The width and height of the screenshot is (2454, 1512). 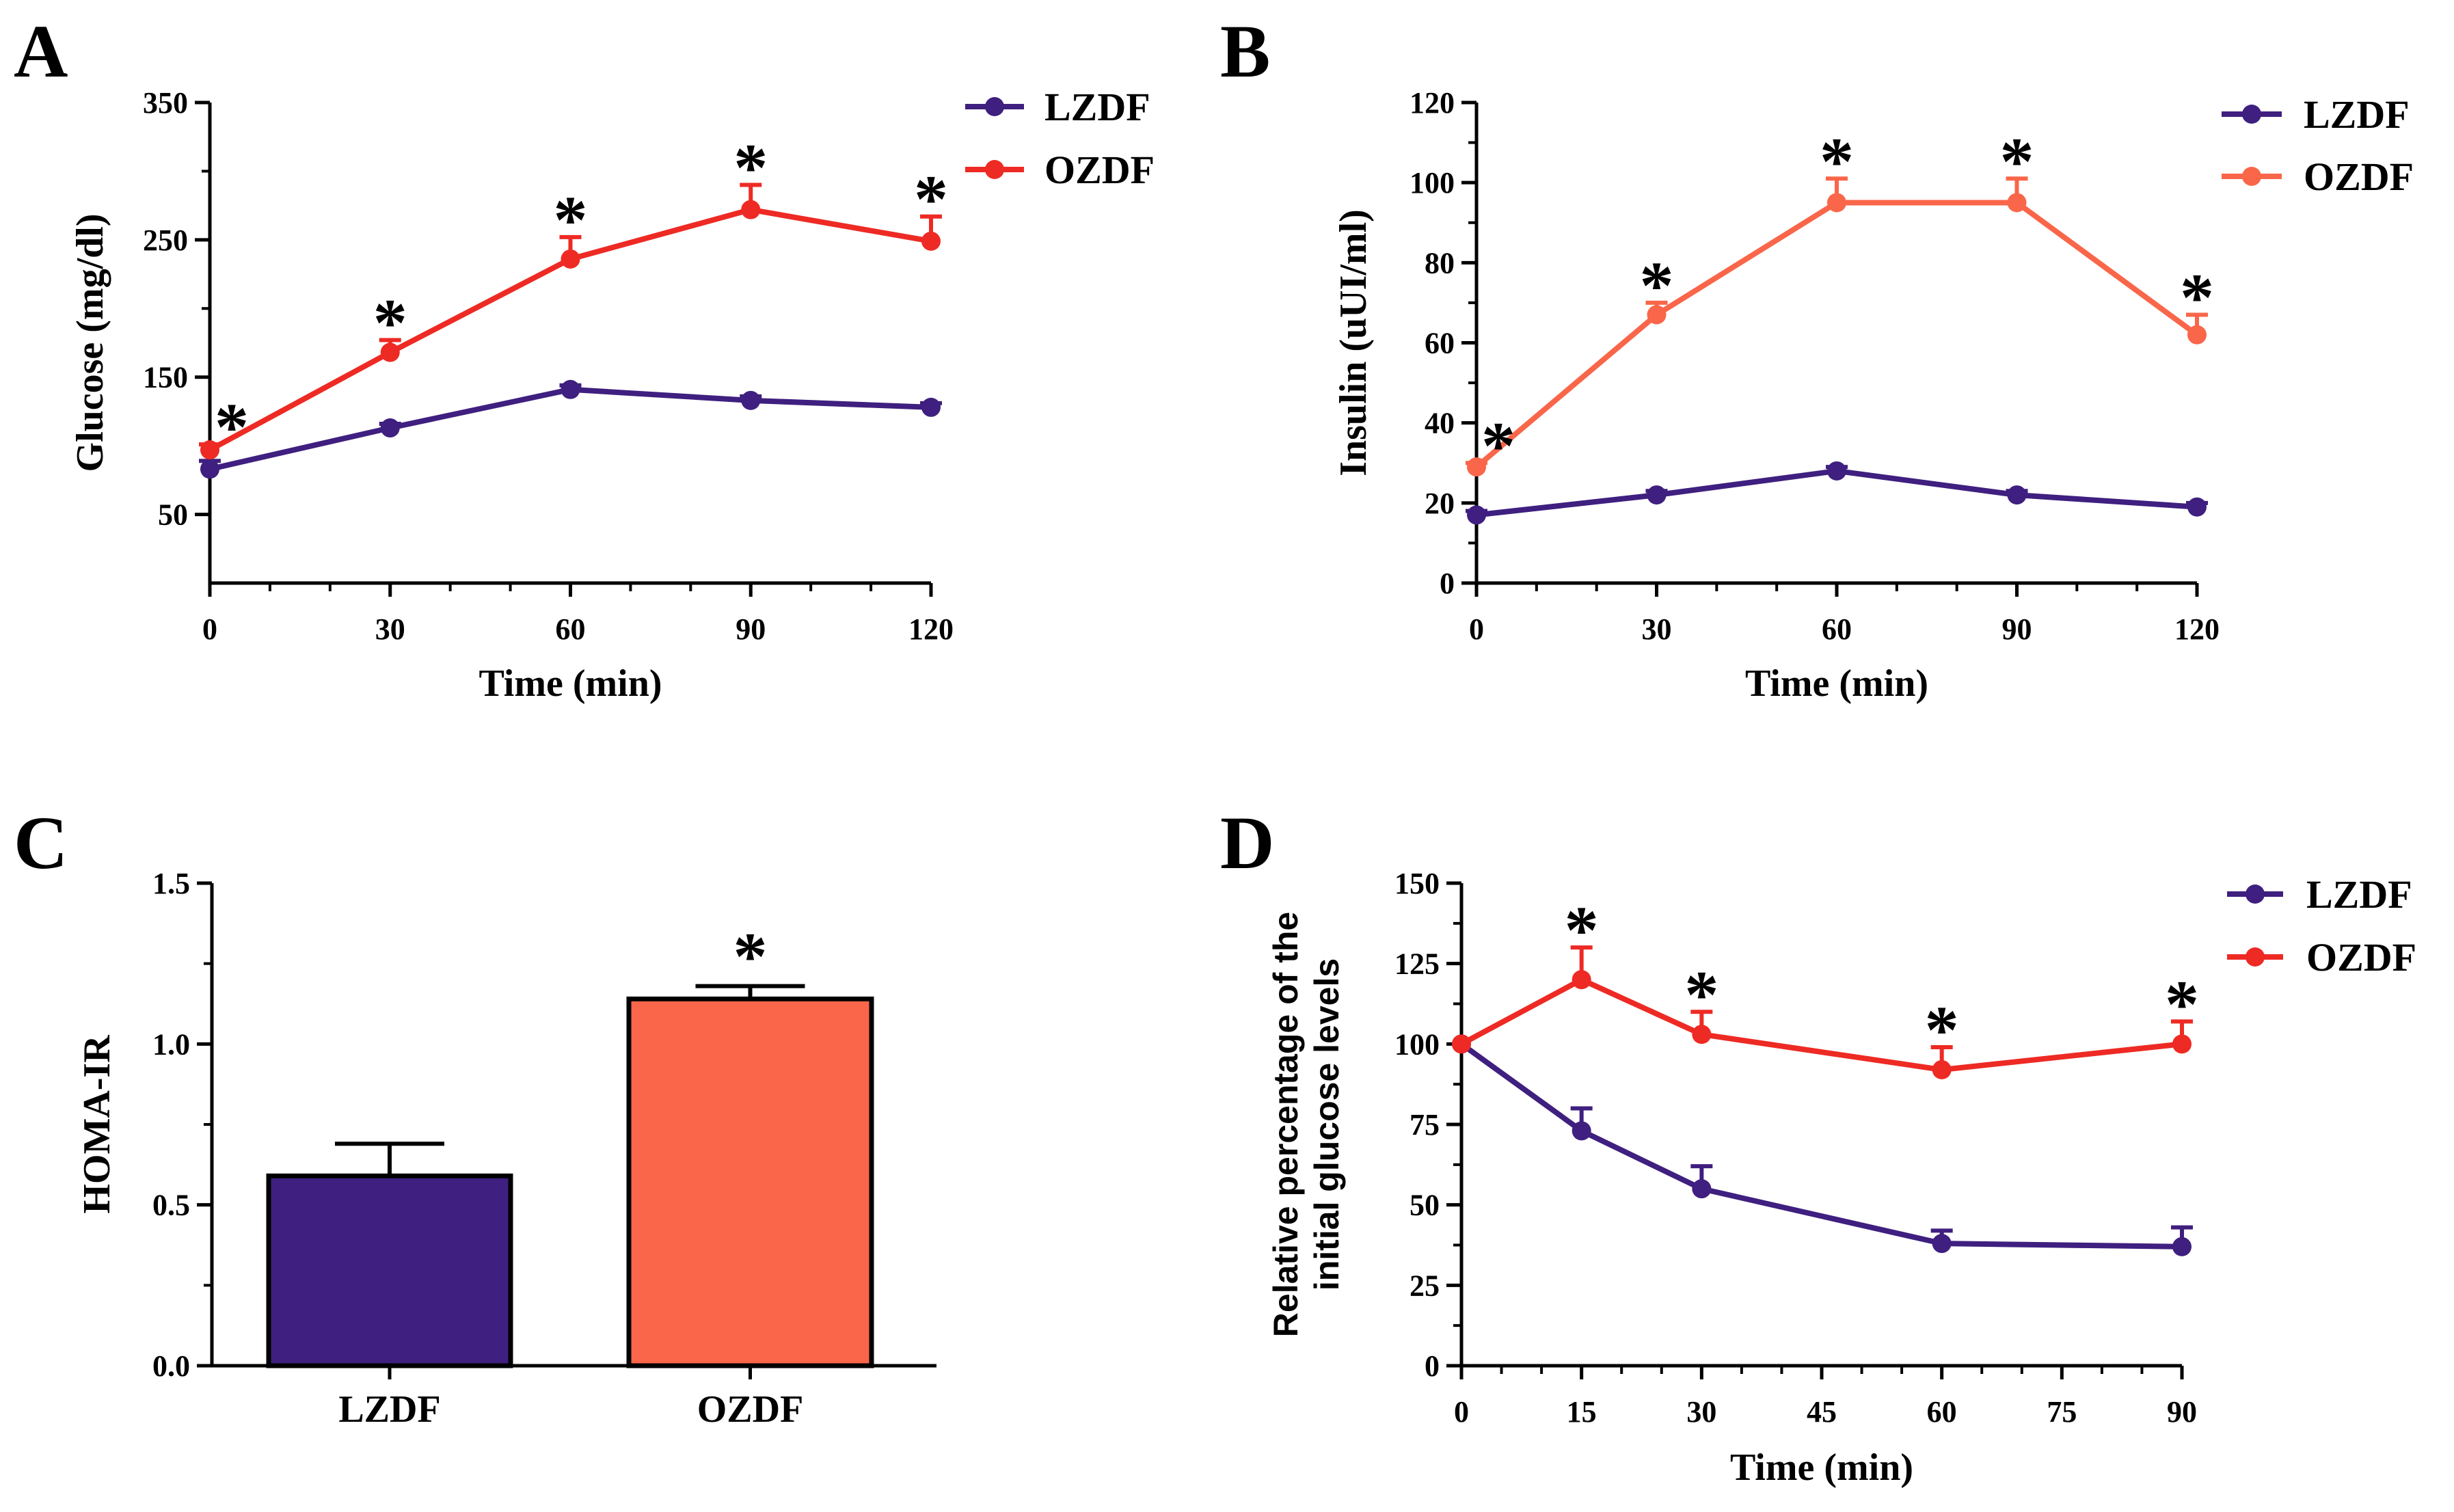 What do you see at coordinates (1247, 843) in the screenshot?
I see `panel-label-d: D` at bounding box center [1247, 843].